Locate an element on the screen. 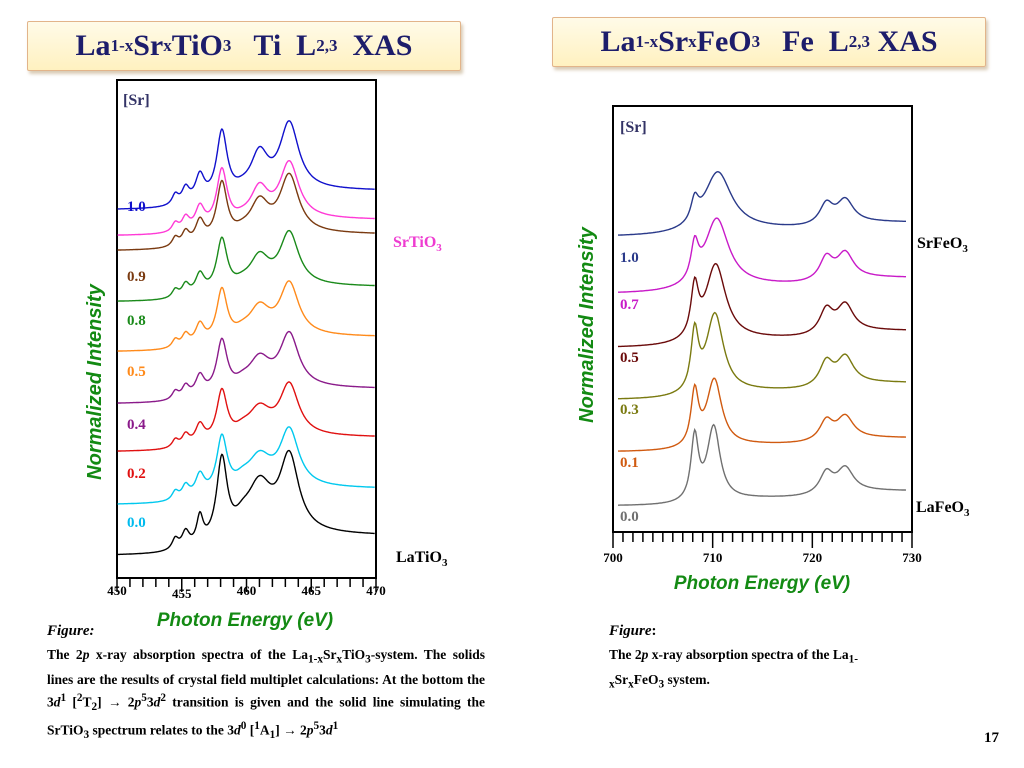  series-label: 0.3 is located at coordinates (629, 410).